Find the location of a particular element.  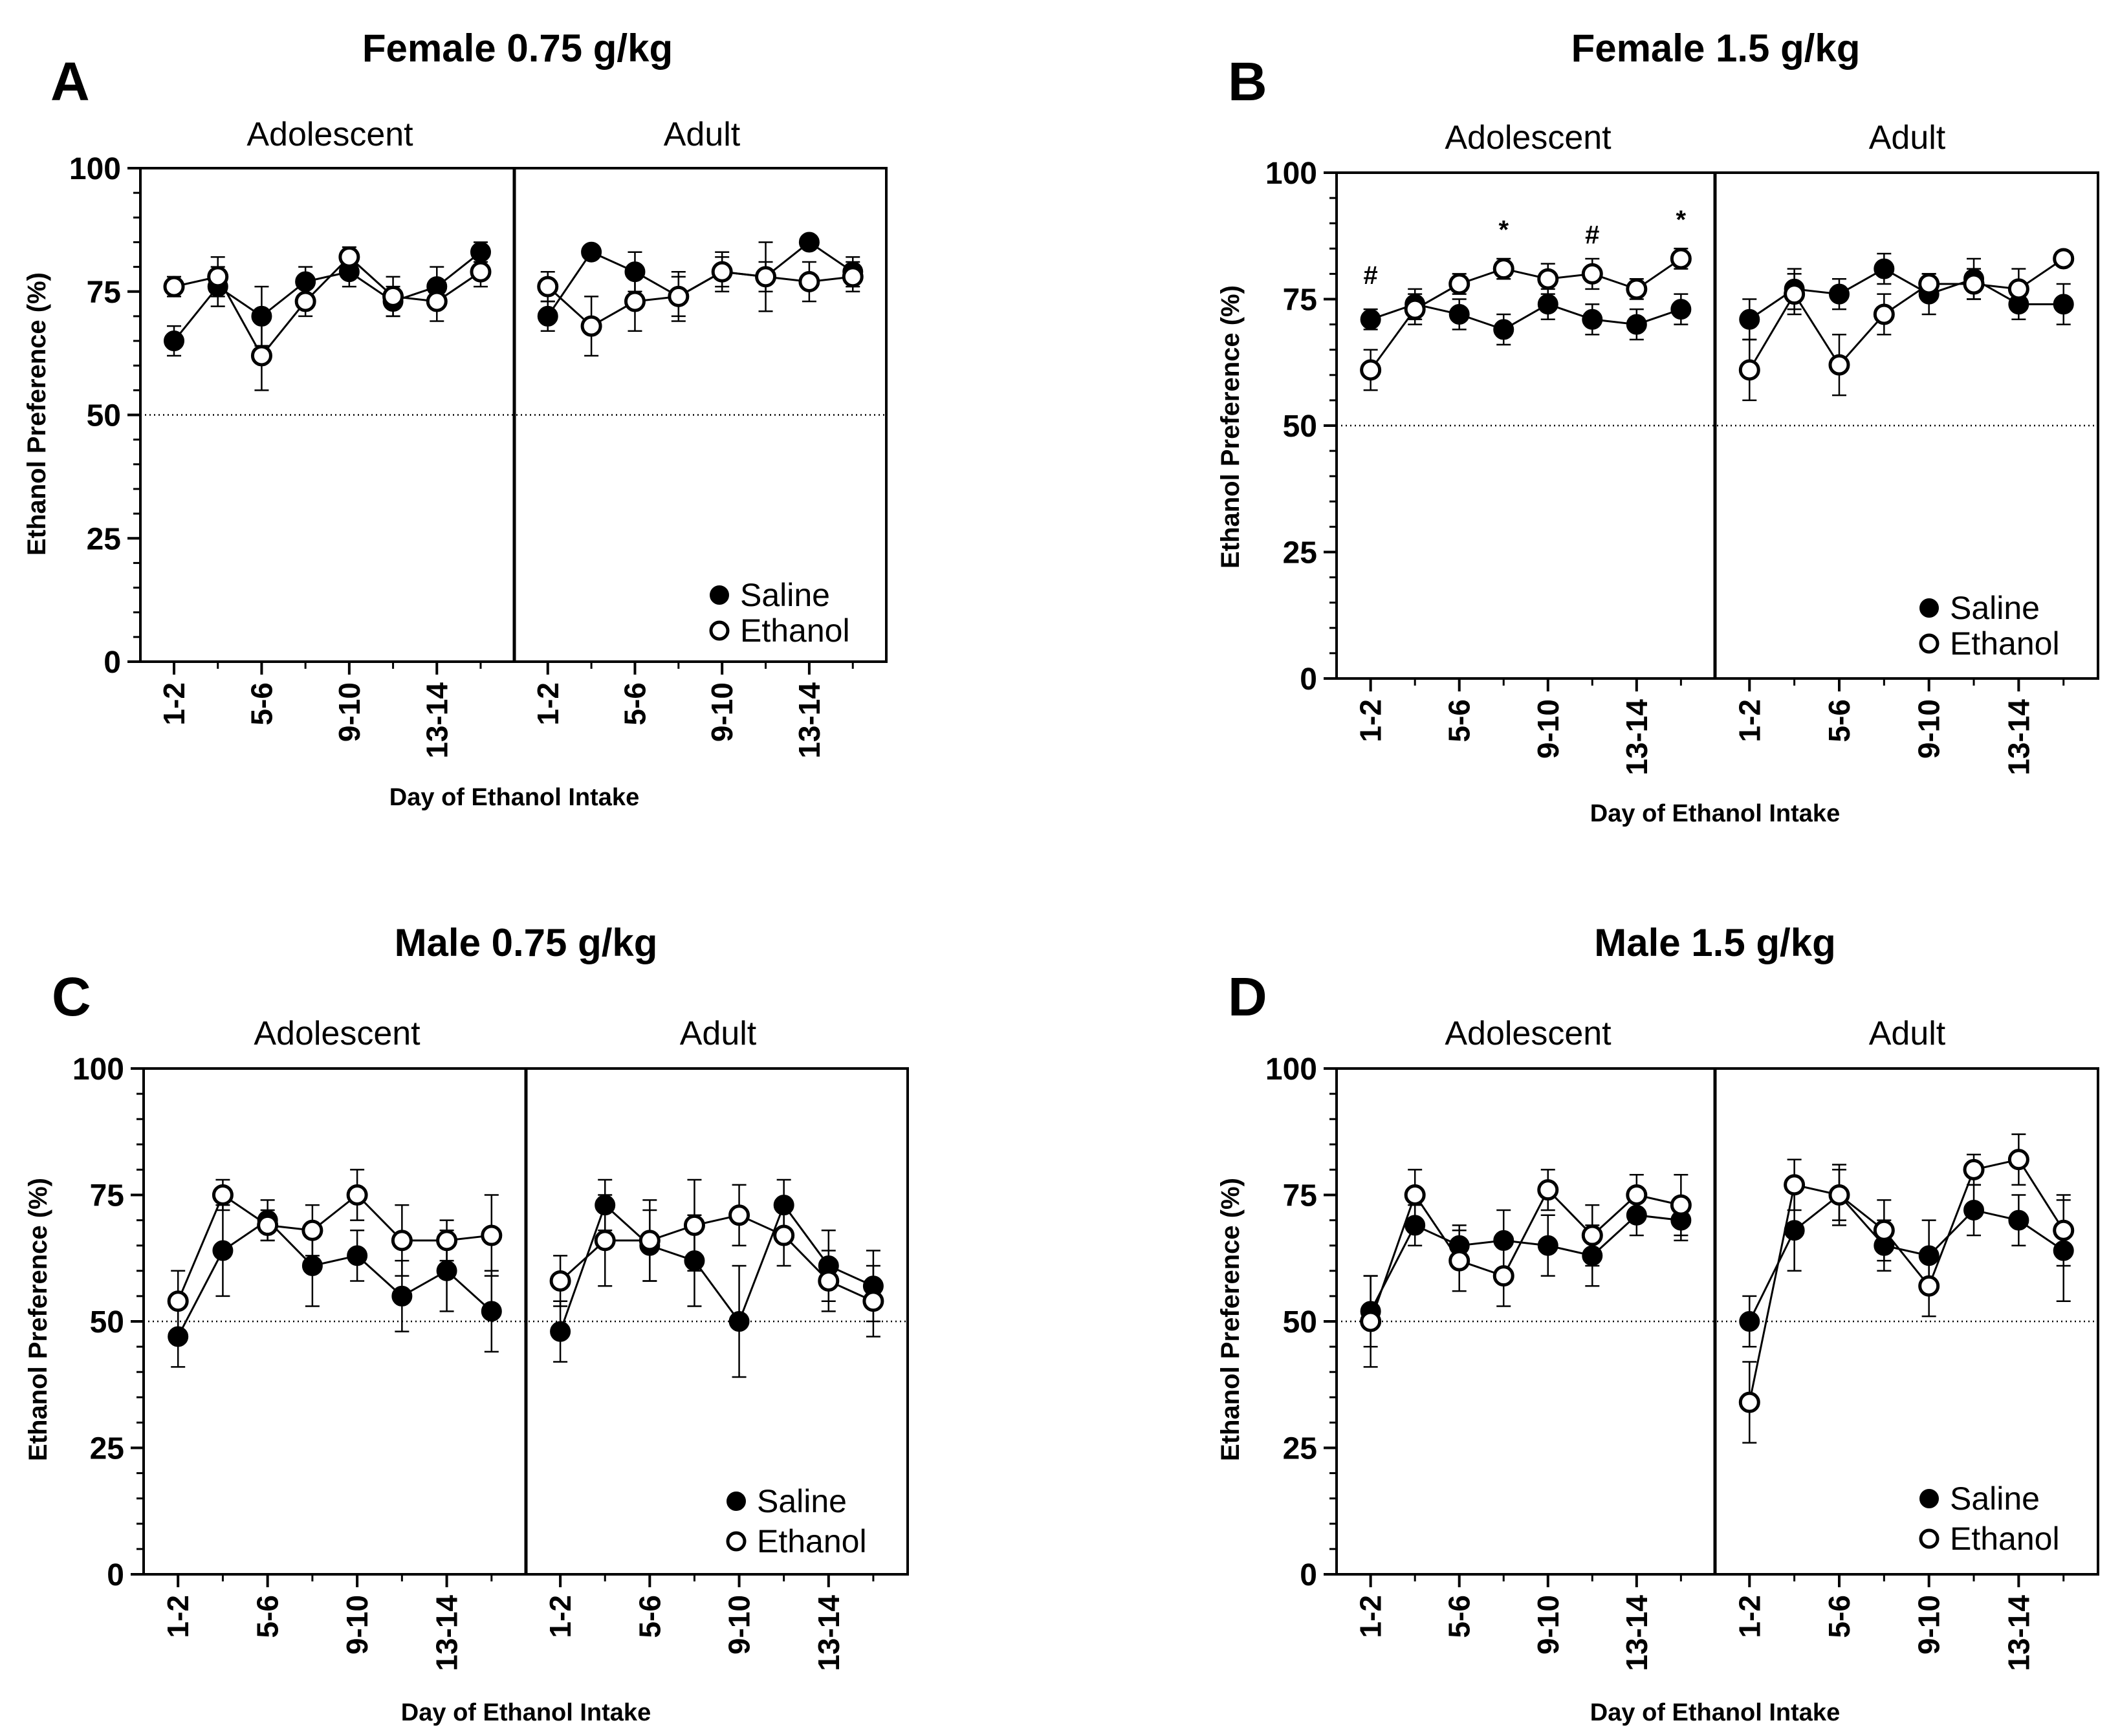

panel-letter: B is located at coordinates (1247, 81).